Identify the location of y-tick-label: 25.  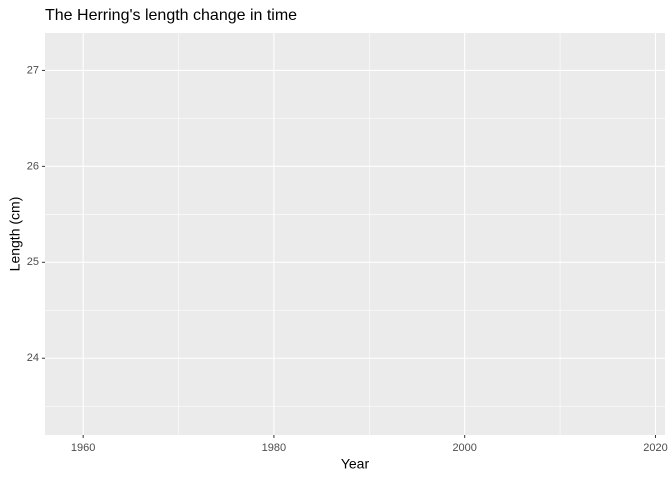
(33, 262).